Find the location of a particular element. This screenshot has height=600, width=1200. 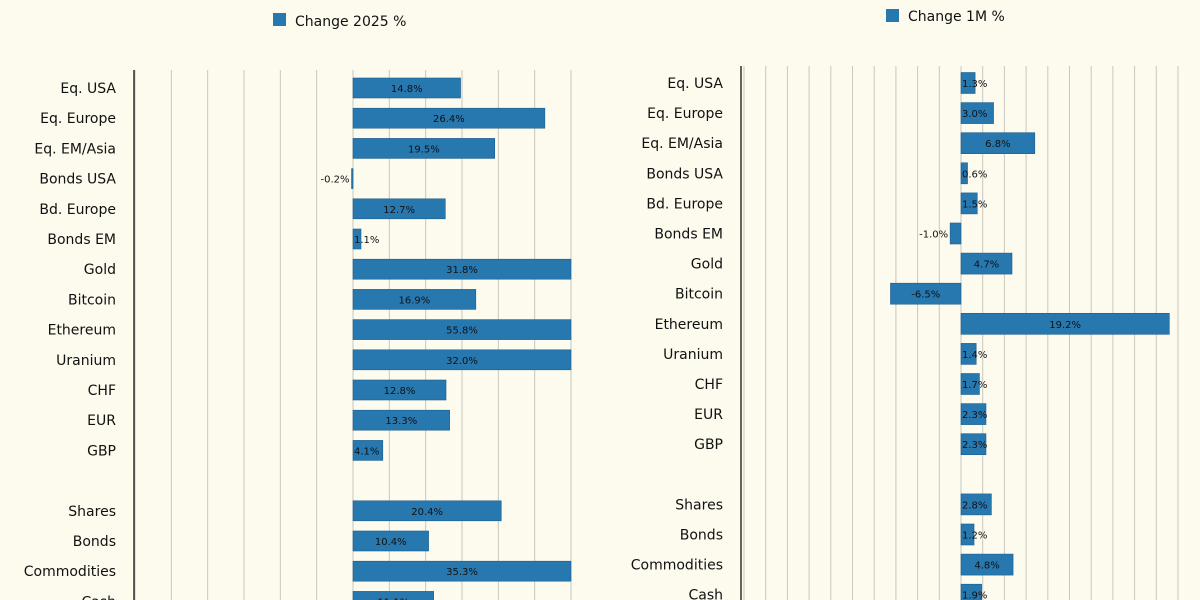

data-label: 4.1% is located at coordinates (366, 451).